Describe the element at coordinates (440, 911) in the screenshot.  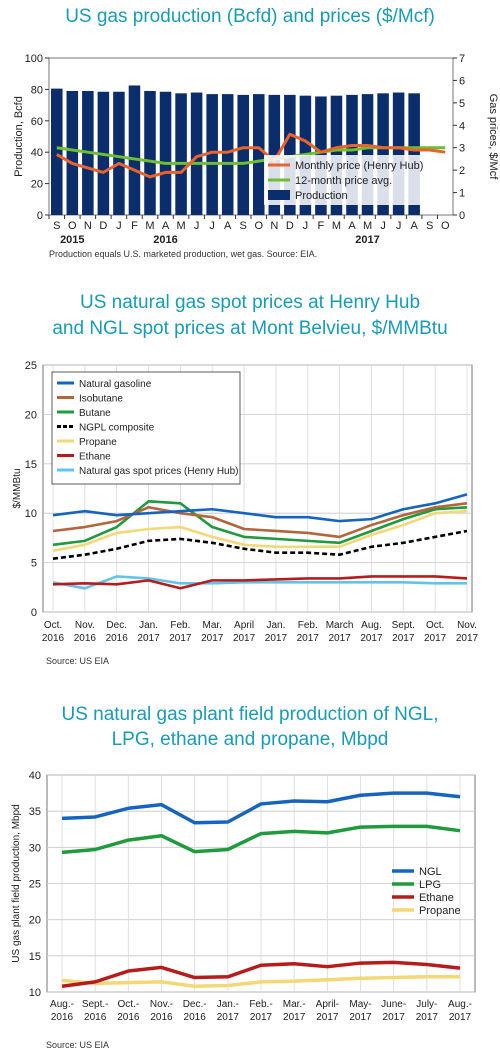
I see `legend-label: Propane` at that location.